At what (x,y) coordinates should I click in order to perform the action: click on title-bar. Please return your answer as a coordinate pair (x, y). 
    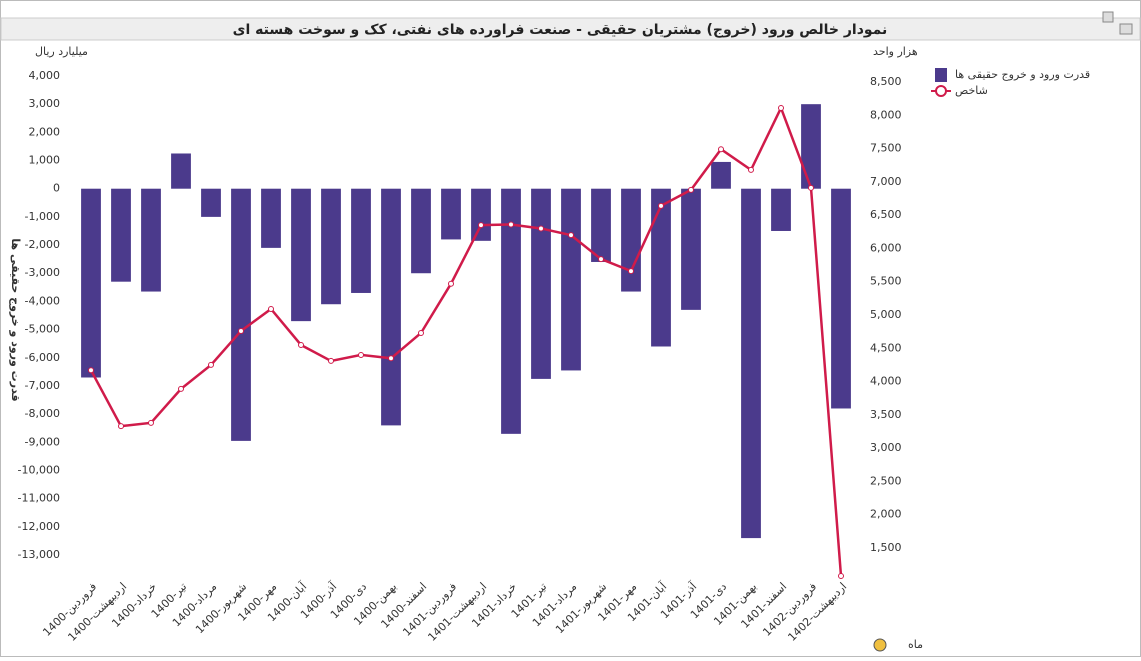
    Looking at the image, I should click on (570, 29).